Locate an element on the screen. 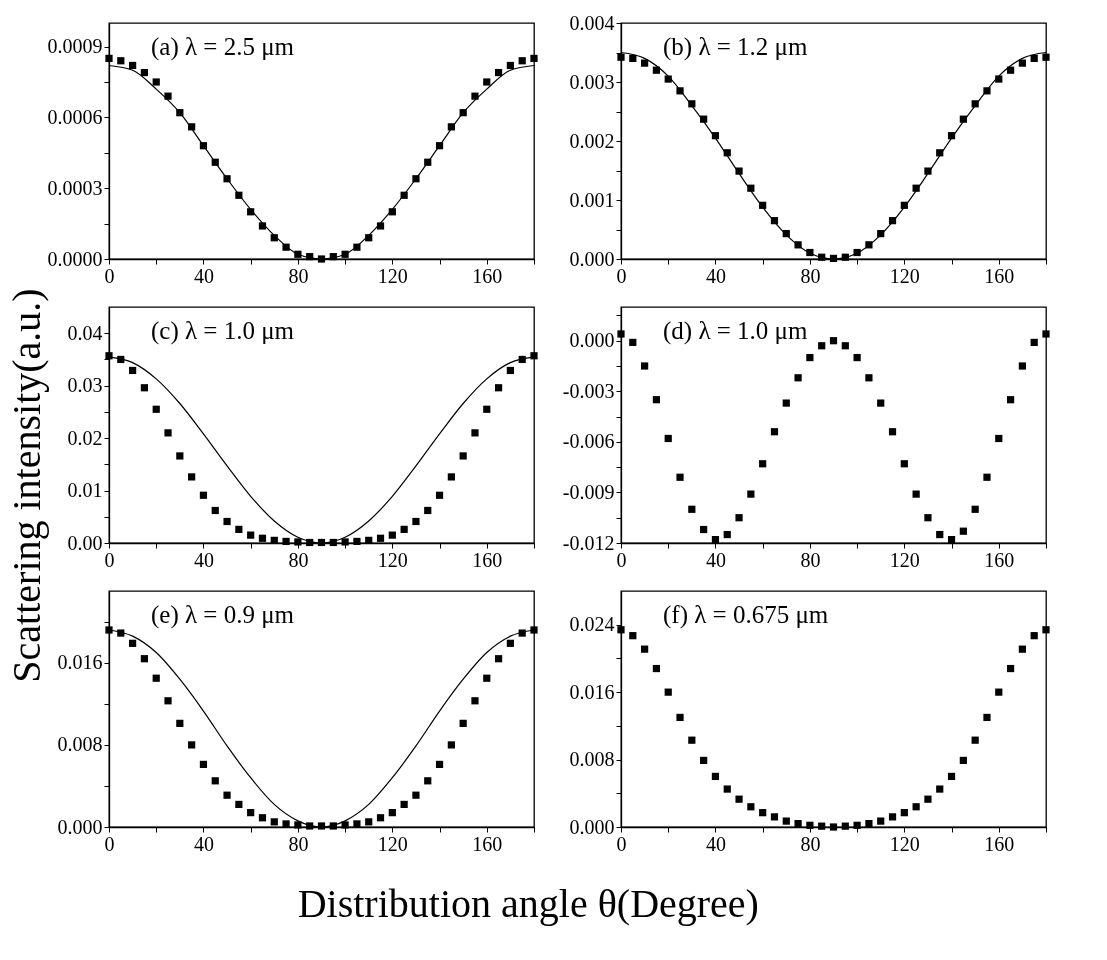 This screenshot has height=960, width=1107. y-tick-label: 0.024 is located at coordinates (592, 624).